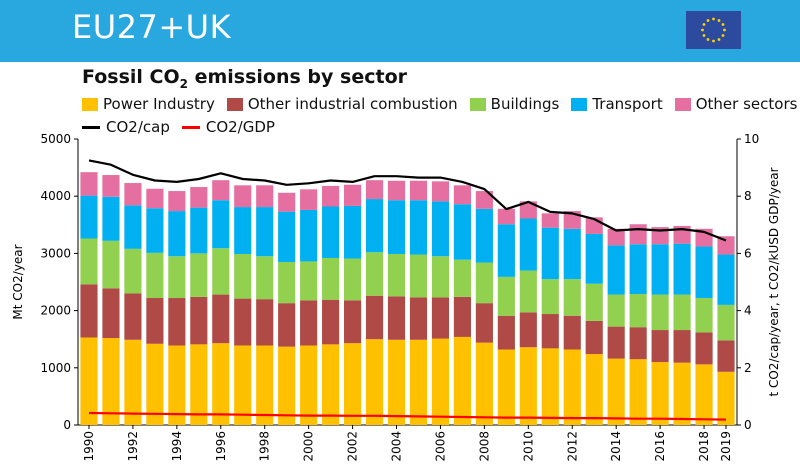 The height and width of the screenshot is (471, 800). Describe the element at coordinates (462, 278) in the screenshot. I see `bar-buildings-2007` at that location.